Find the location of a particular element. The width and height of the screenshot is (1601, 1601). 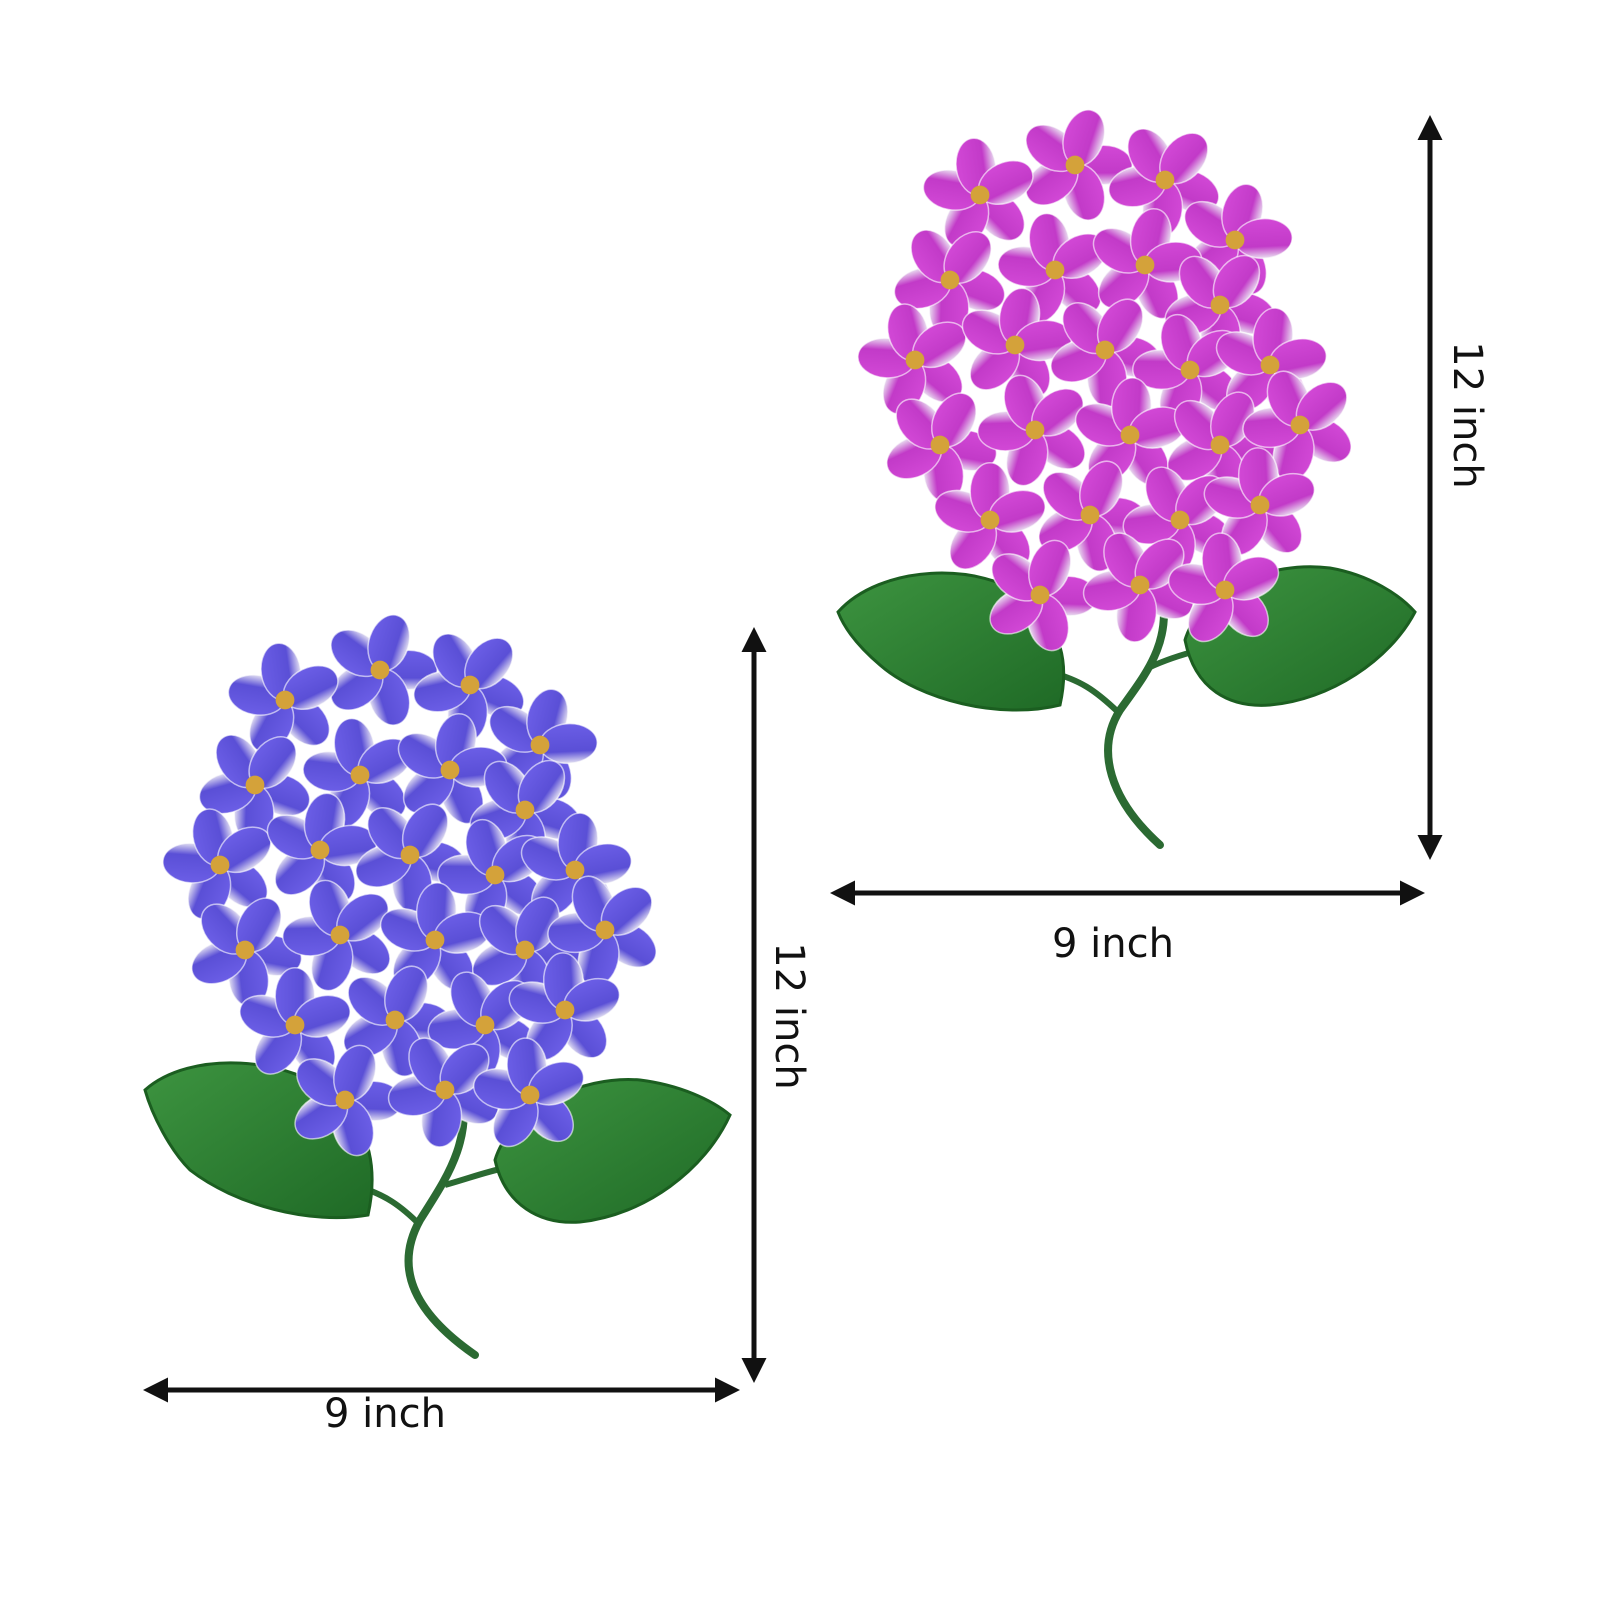

pink-flower-cluster is located at coordinates (1104, 380).